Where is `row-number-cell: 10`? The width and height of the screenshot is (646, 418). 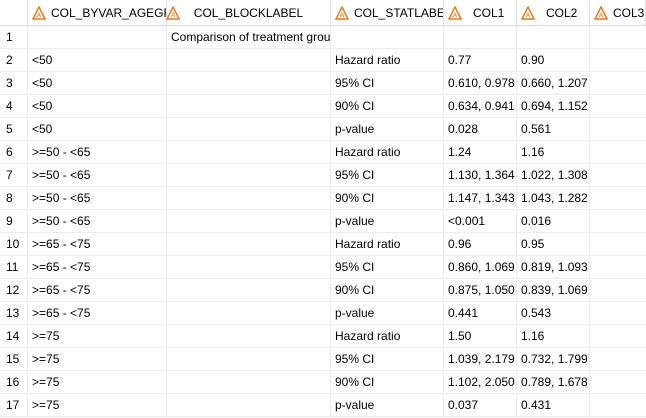
row-number-cell: 10 is located at coordinates (14, 244).